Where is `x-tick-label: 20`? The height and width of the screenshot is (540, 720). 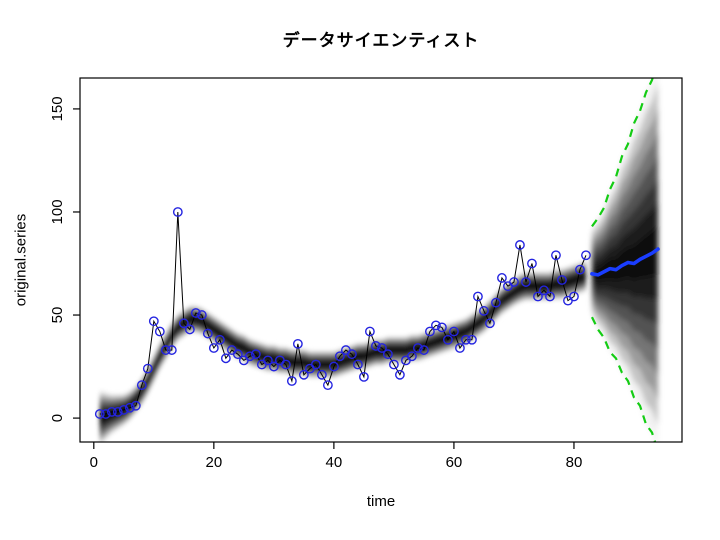 x-tick-label: 20 is located at coordinates (214, 462).